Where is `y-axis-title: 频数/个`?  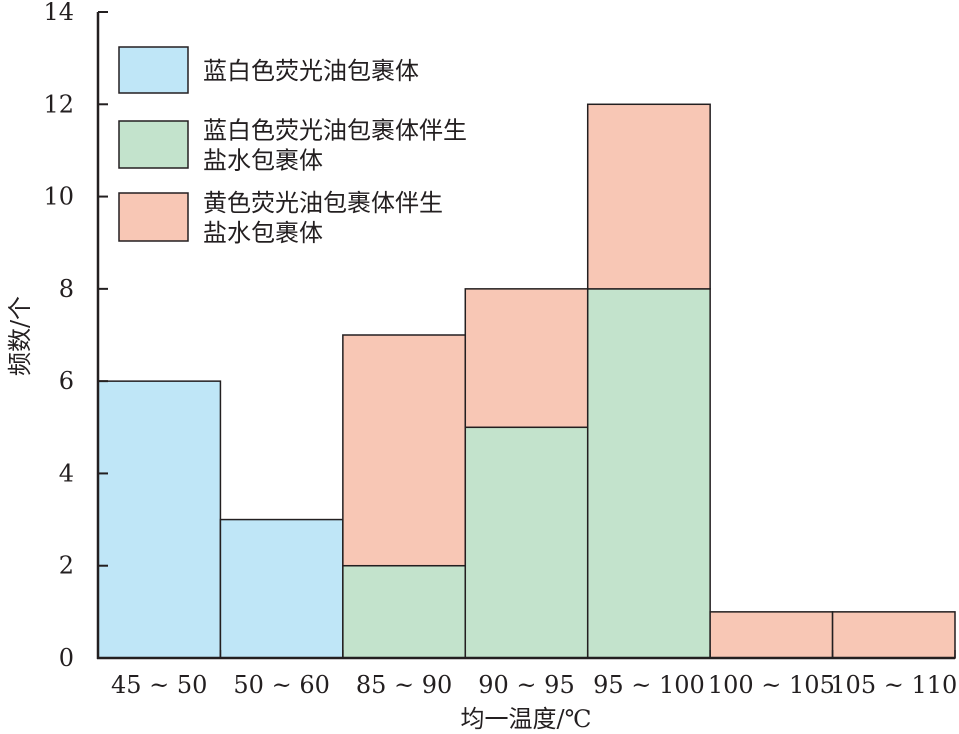
y-axis-title: 频数/个 is located at coordinates (20, 336).